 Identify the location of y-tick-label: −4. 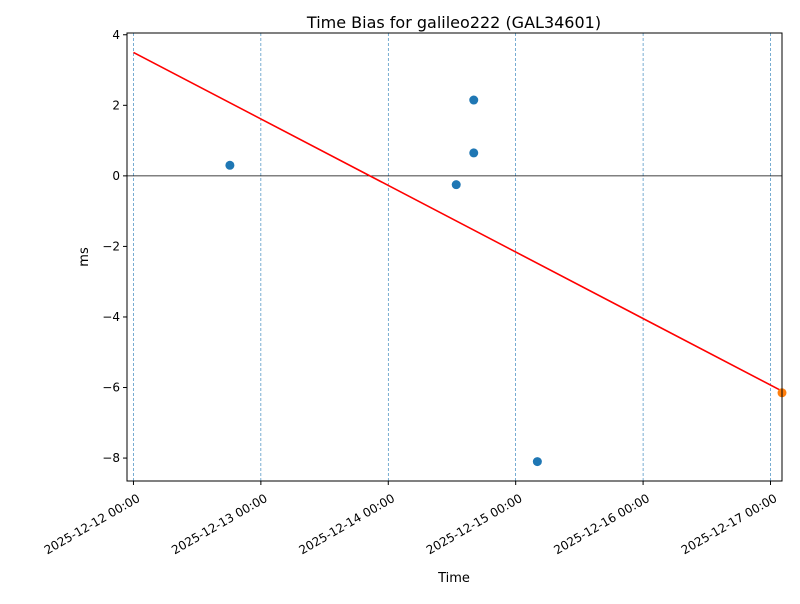
(111, 317).